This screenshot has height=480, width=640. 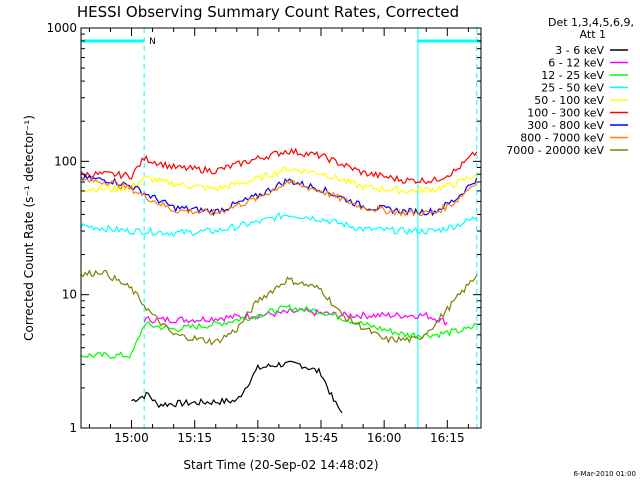 What do you see at coordinates (131, 438) in the screenshot?
I see `x-tick-label-0: 15:00` at bounding box center [131, 438].